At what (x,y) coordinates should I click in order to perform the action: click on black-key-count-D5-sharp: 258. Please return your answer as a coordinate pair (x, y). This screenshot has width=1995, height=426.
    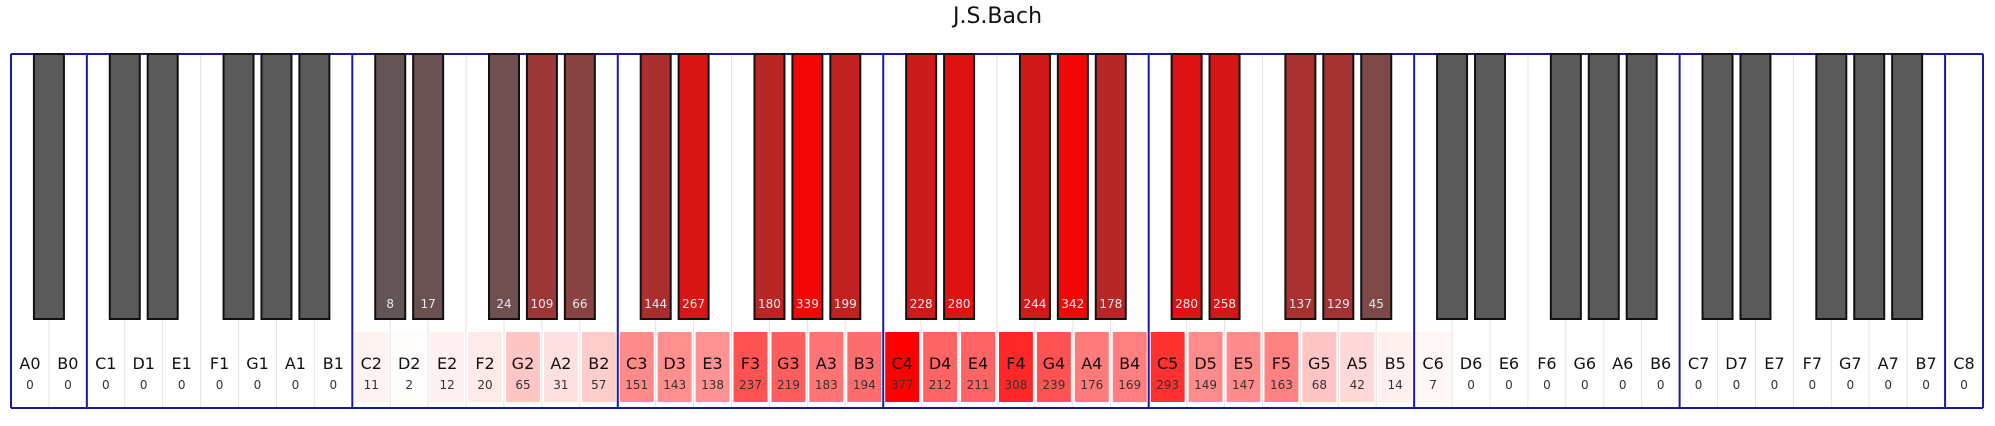
    Looking at the image, I should click on (1224, 304).